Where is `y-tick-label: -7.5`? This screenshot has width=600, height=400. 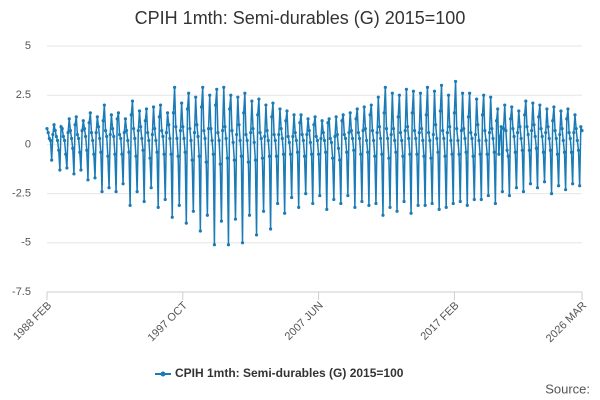 y-tick-label: -7.5 is located at coordinates (21, 292).